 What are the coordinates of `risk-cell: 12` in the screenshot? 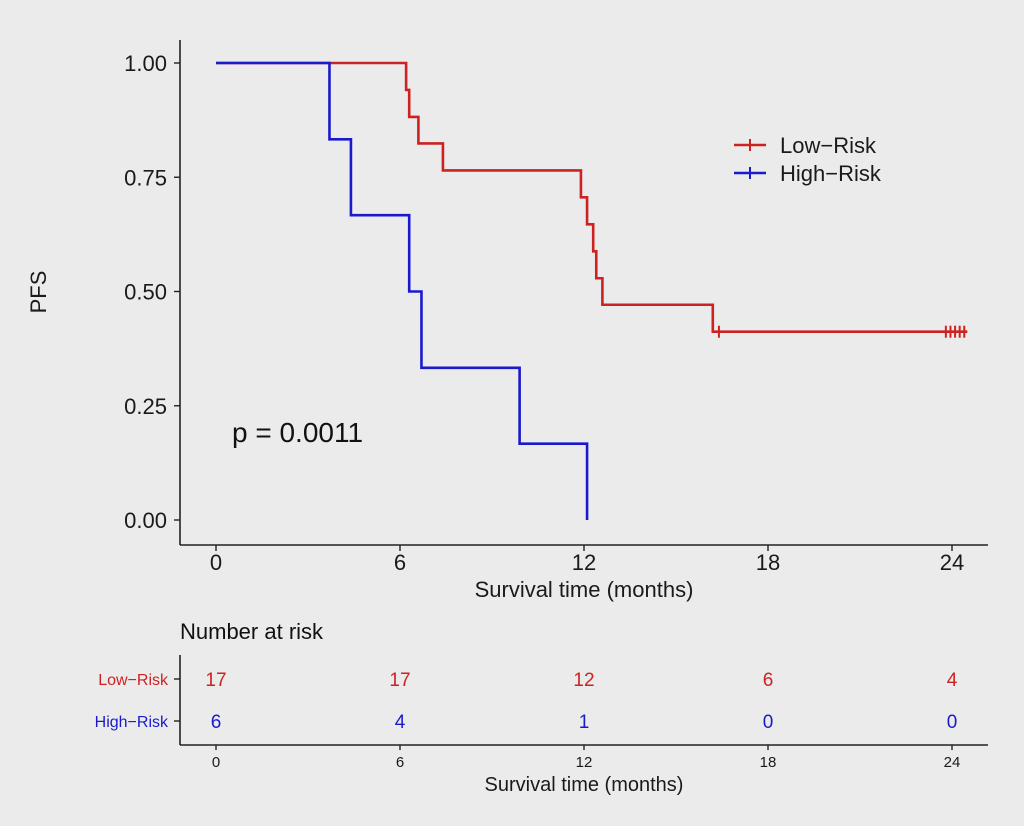 It's located at (583, 680).